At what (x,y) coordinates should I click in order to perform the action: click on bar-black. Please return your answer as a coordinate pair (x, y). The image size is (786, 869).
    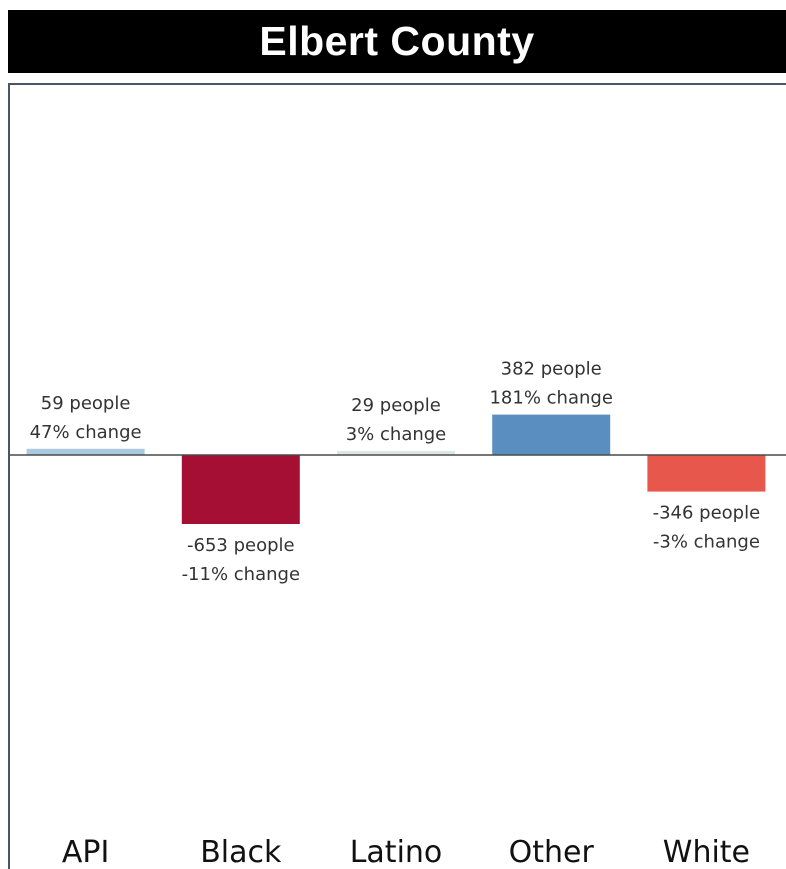
    Looking at the image, I should click on (240, 489).